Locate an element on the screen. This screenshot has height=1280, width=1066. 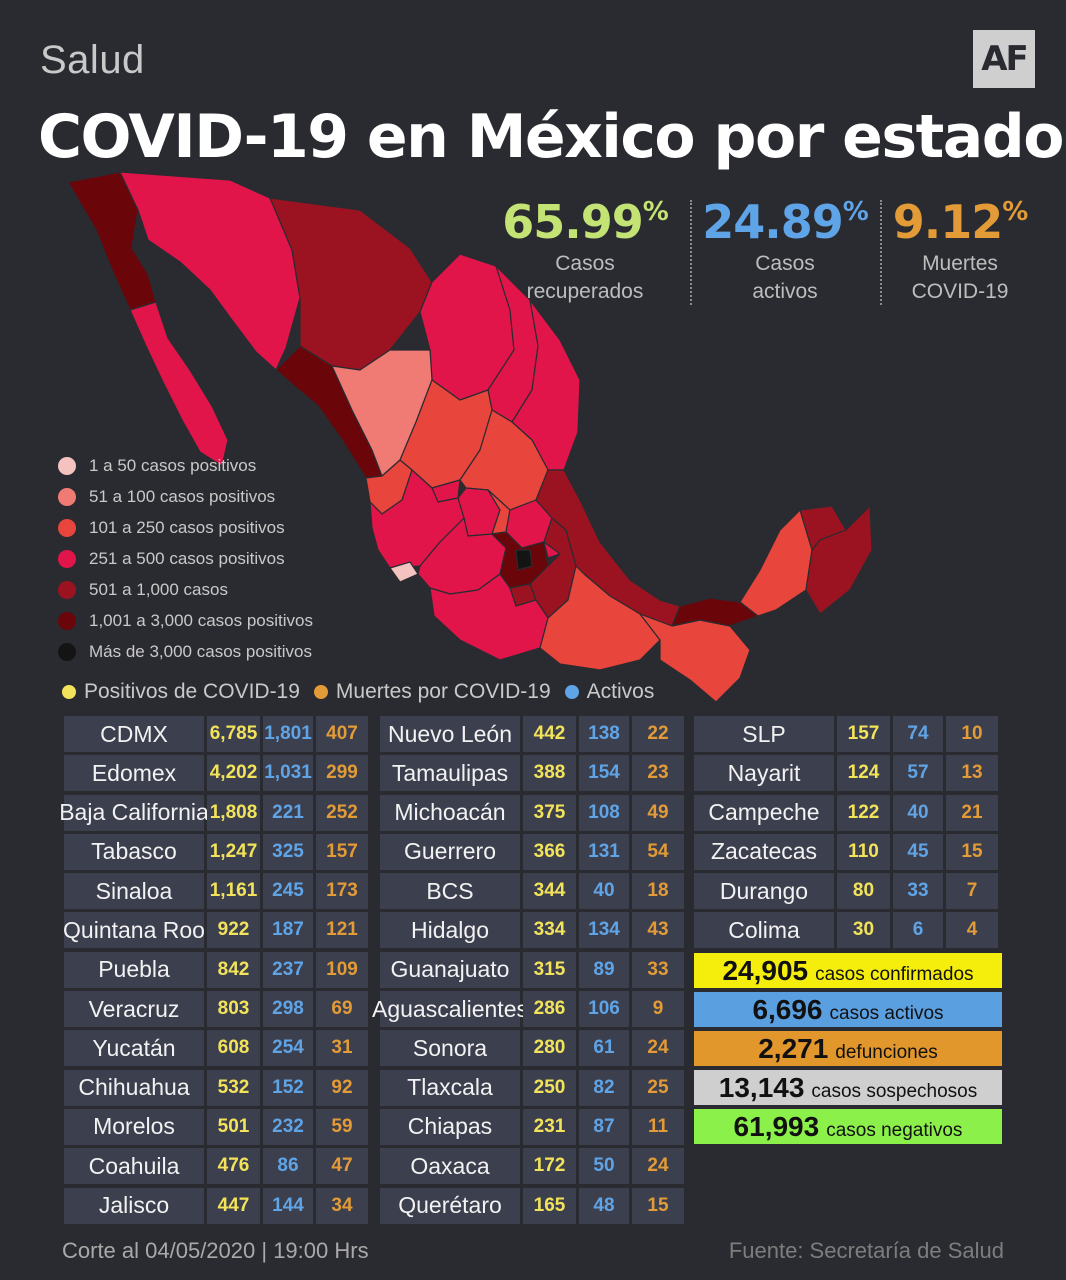
divider is located at coordinates (691, 252).